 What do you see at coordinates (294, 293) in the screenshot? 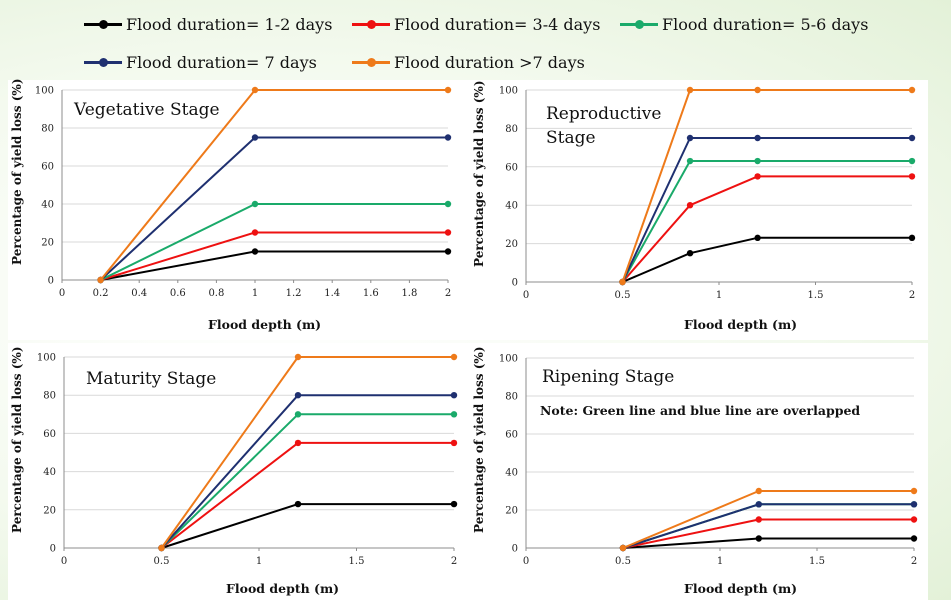
I see `x-tick-label: 1.2` at bounding box center [294, 293].